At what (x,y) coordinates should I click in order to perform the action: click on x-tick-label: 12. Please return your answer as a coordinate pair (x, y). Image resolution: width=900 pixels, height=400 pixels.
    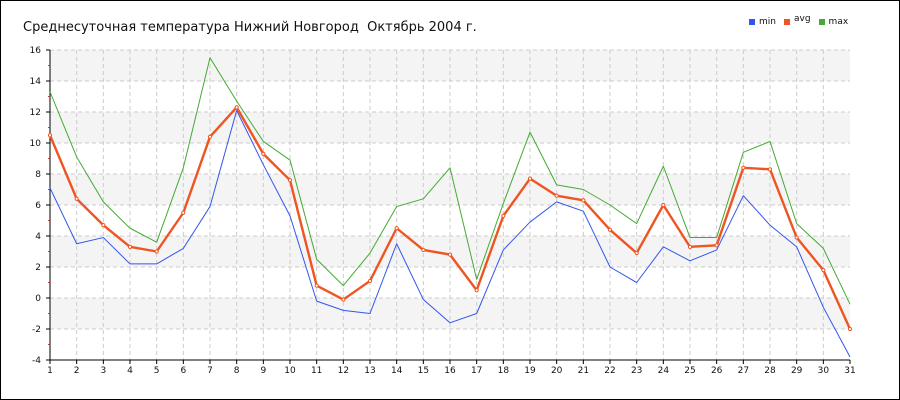
    Looking at the image, I should click on (343, 371).